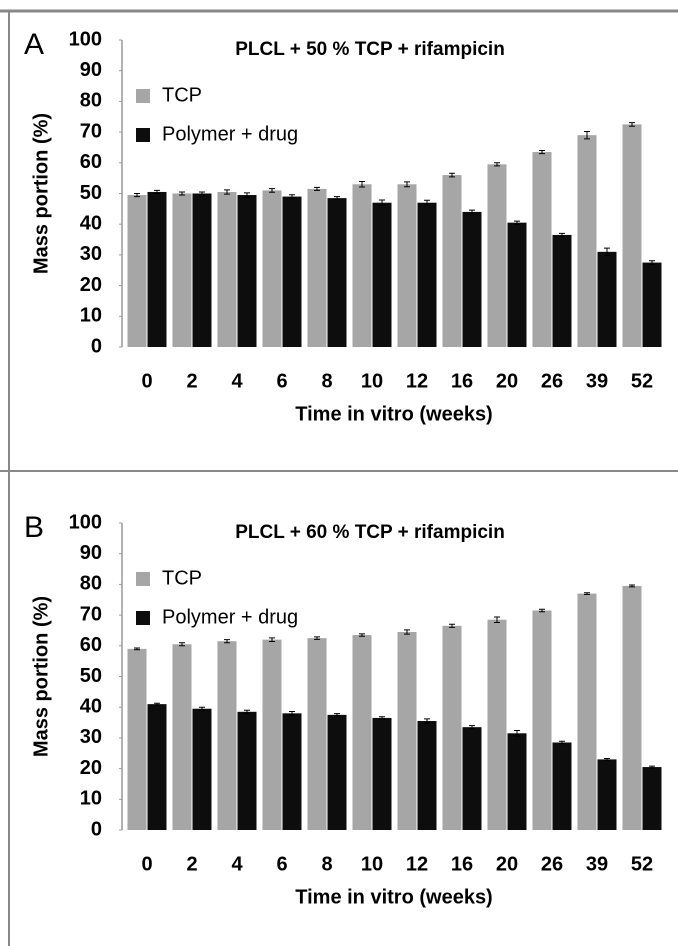 Image resolution: width=678 pixels, height=946 pixels. What do you see at coordinates (372, 864) in the screenshot?
I see `x-tick-label: 10` at bounding box center [372, 864].